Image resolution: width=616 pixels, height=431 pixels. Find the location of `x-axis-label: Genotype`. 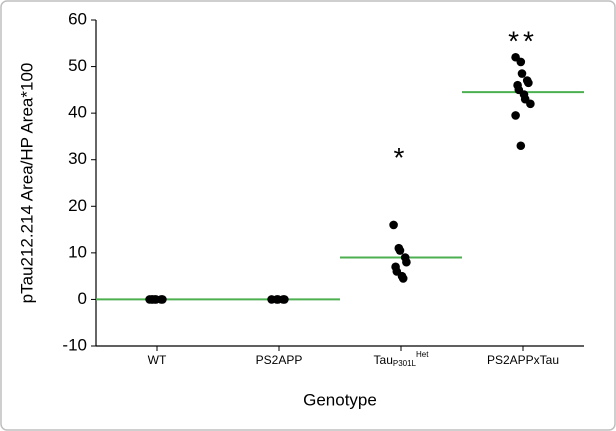

x-axis-label: Genotype is located at coordinates (340, 399).